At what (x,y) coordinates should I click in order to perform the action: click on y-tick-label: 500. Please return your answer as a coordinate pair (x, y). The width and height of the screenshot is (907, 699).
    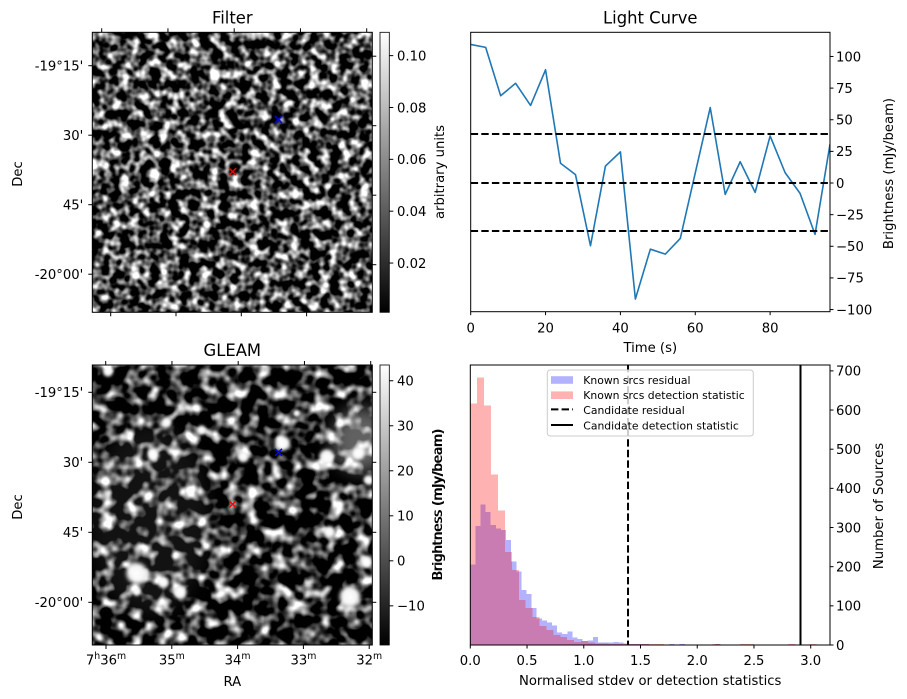
    Looking at the image, I should click on (848, 450).